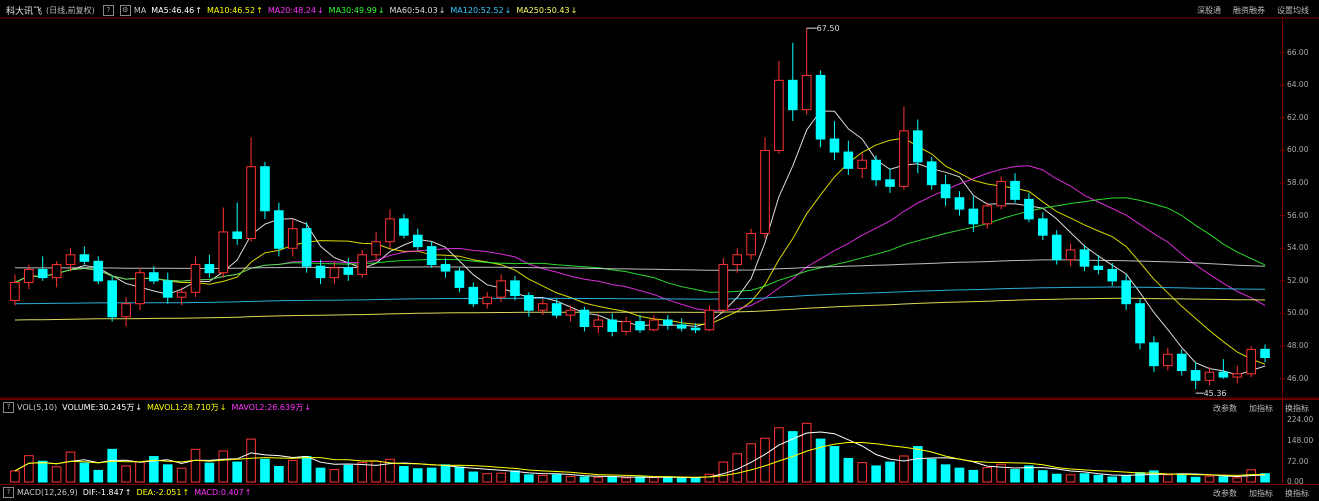 This screenshot has width=1319, height=501. Describe the element at coordinates (1298, 248) in the screenshot. I see `price-tick-label: 54.00` at that location.